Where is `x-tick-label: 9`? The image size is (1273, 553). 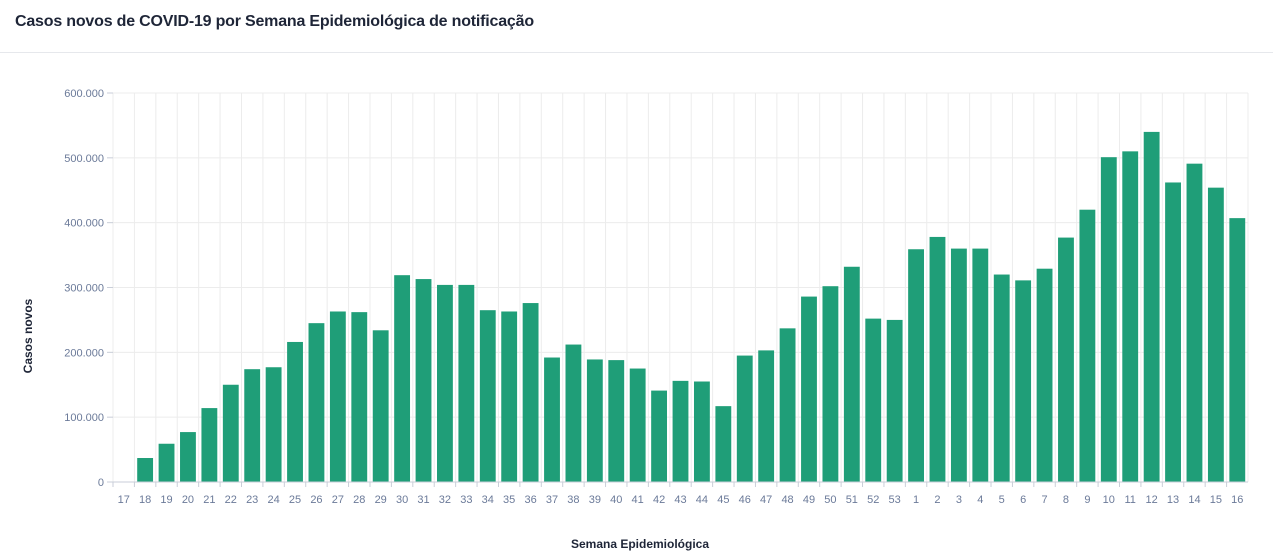 x-tick-label: 9 is located at coordinates (1087, 500).